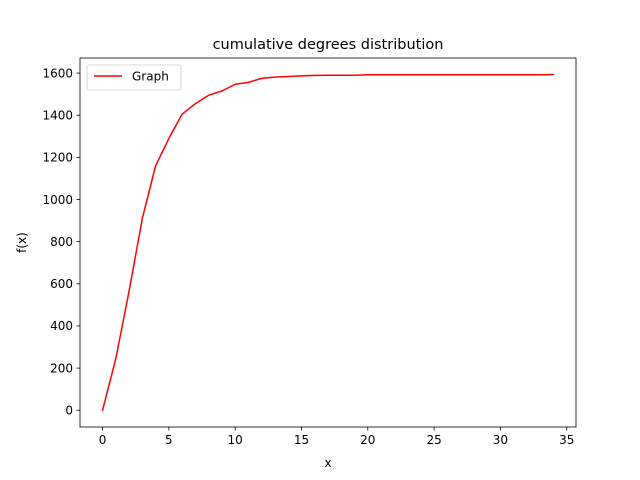 The height and width of the screenshot is (480, 640). Describe the element at coordinates (169, 440) in the screenshot. I see `x-tick-label: 5` at that location.